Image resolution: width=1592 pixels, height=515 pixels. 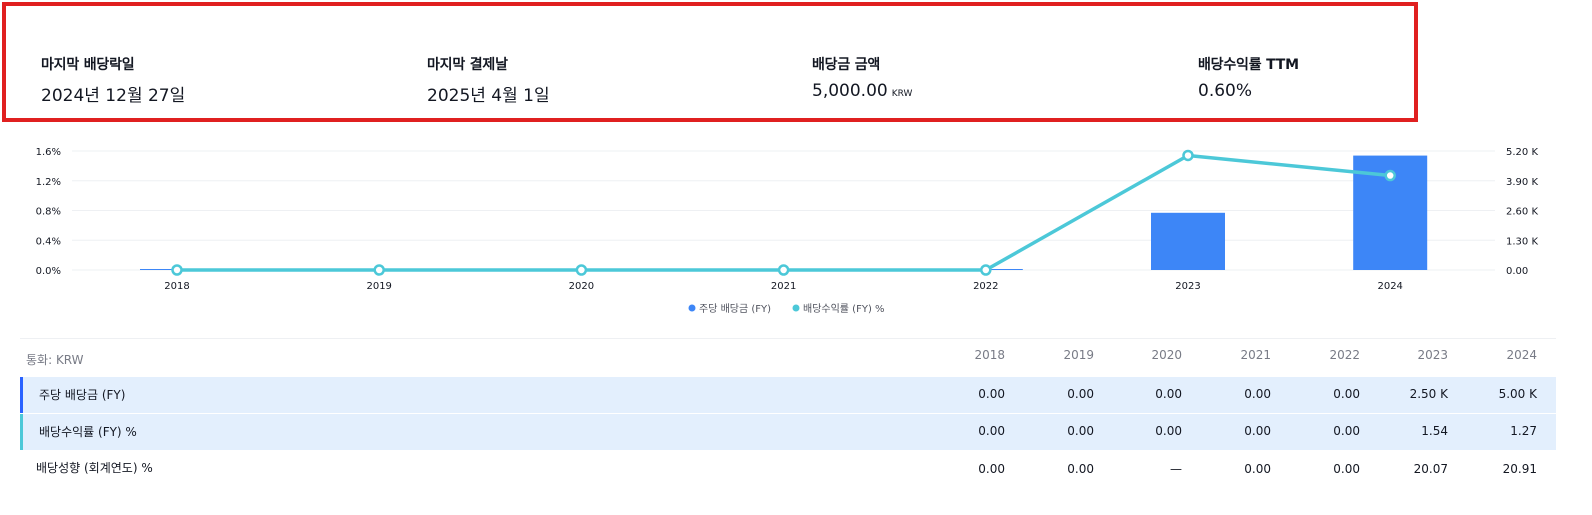 What do you see at coordinates (55, 360) in the screenshot?
I see `currency-label: 통화: KRW` at bounding box center [55, 360].